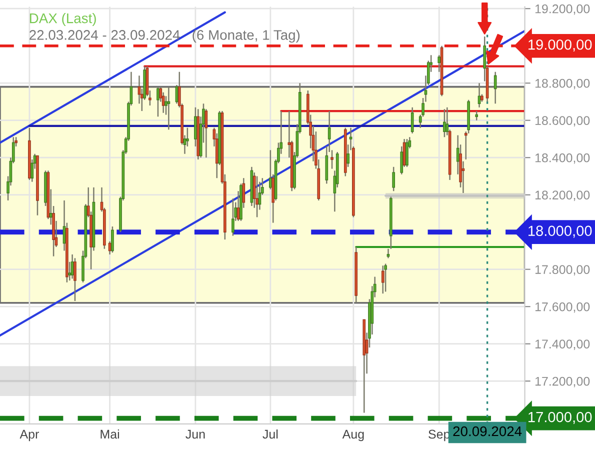 Image resolution: width=595 pixels, height=450 pixels. I want to click on ref-line-label: 19.000,00, so click(560, 45).